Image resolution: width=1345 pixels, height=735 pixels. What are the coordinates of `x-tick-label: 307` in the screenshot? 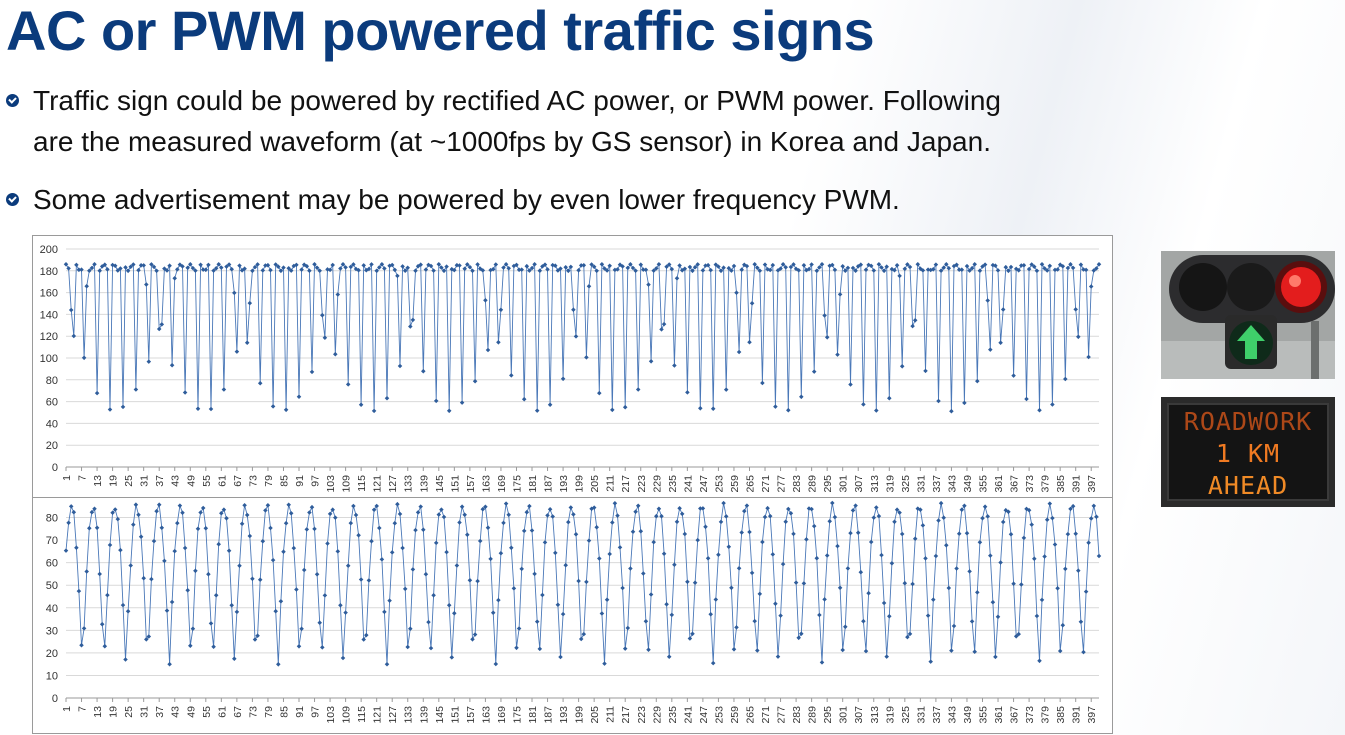 It's located at (859, 715).